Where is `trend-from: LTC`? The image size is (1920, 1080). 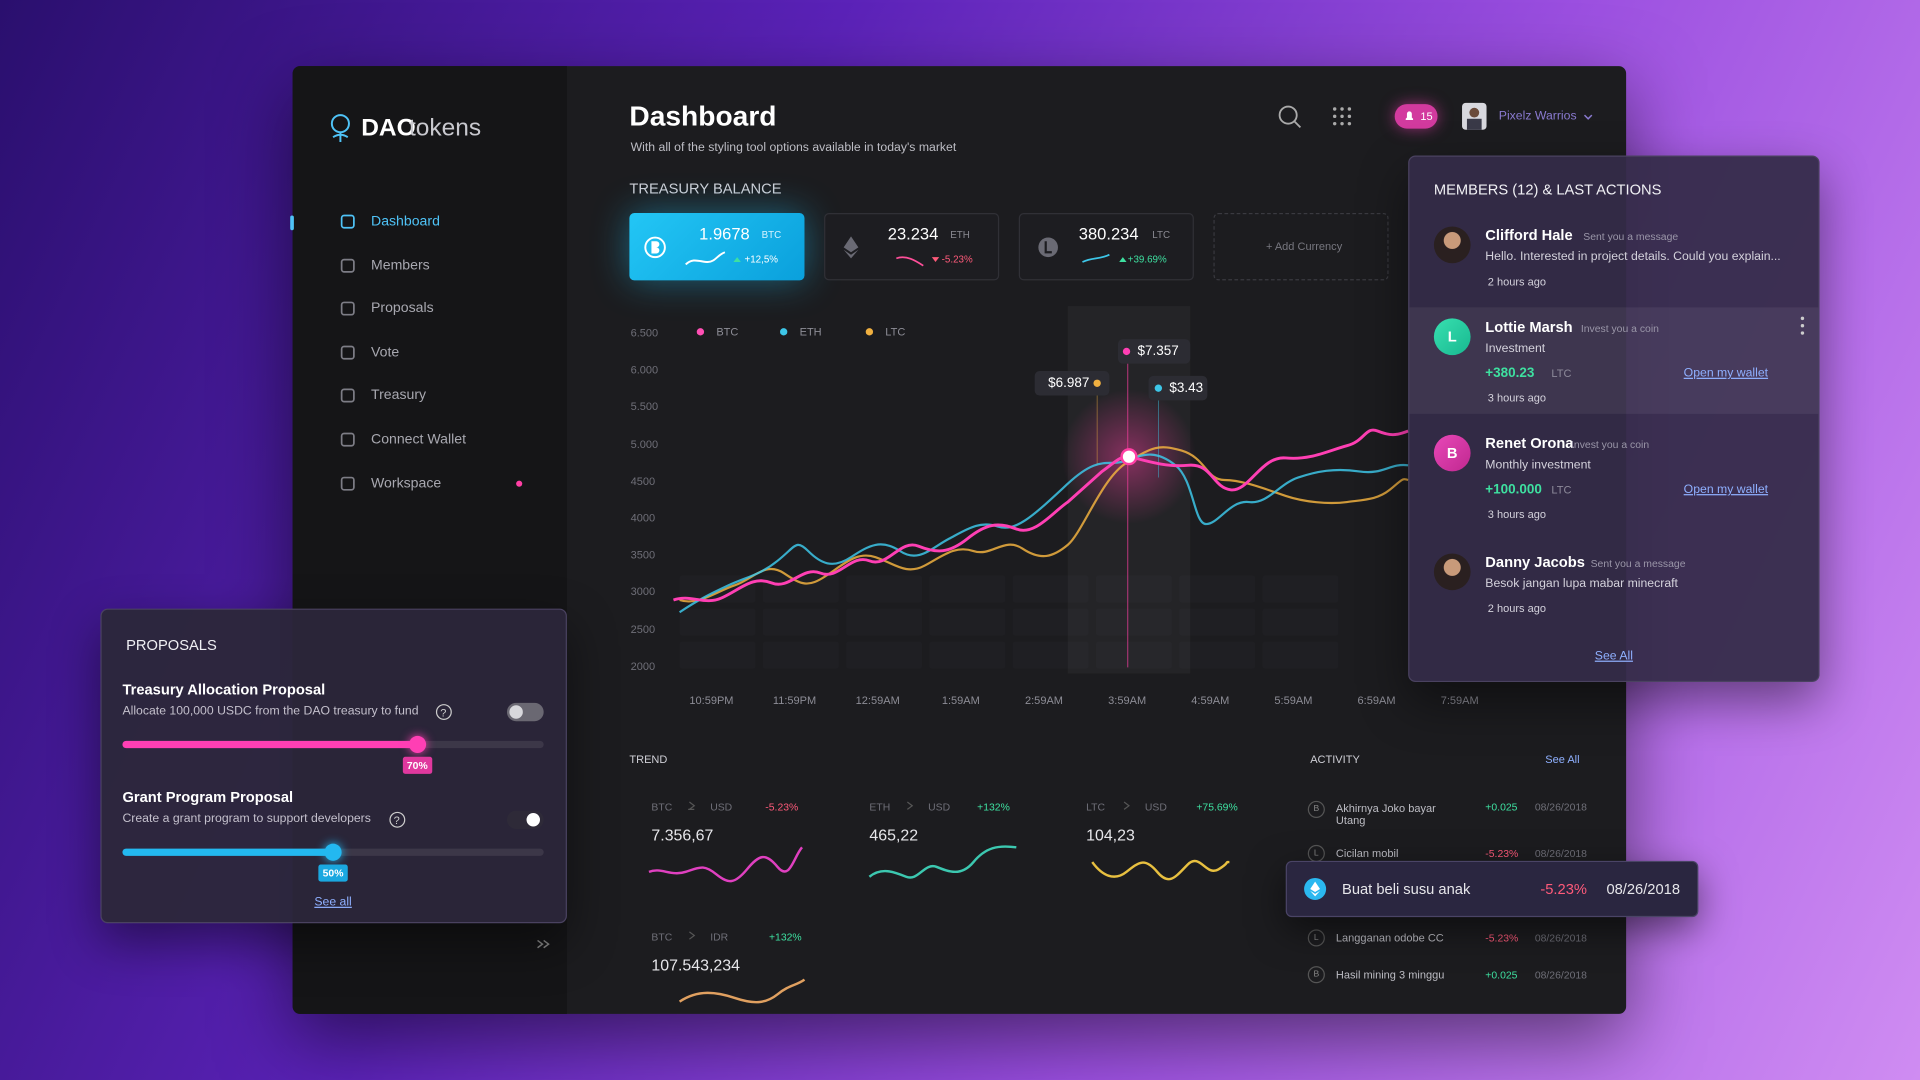 trend-from: LTC is located at coordinates (1096, 807).